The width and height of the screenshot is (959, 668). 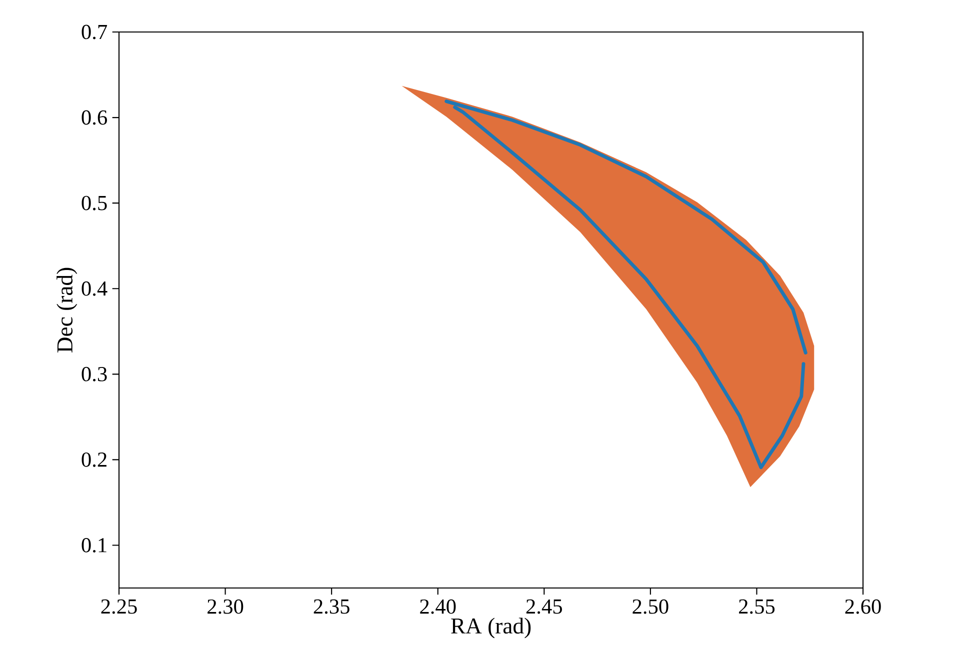 What do you see at coordinates (94, 117) in the screenshot?
I see `y-tick-label: 0.6` at bounding box center [94, 117].